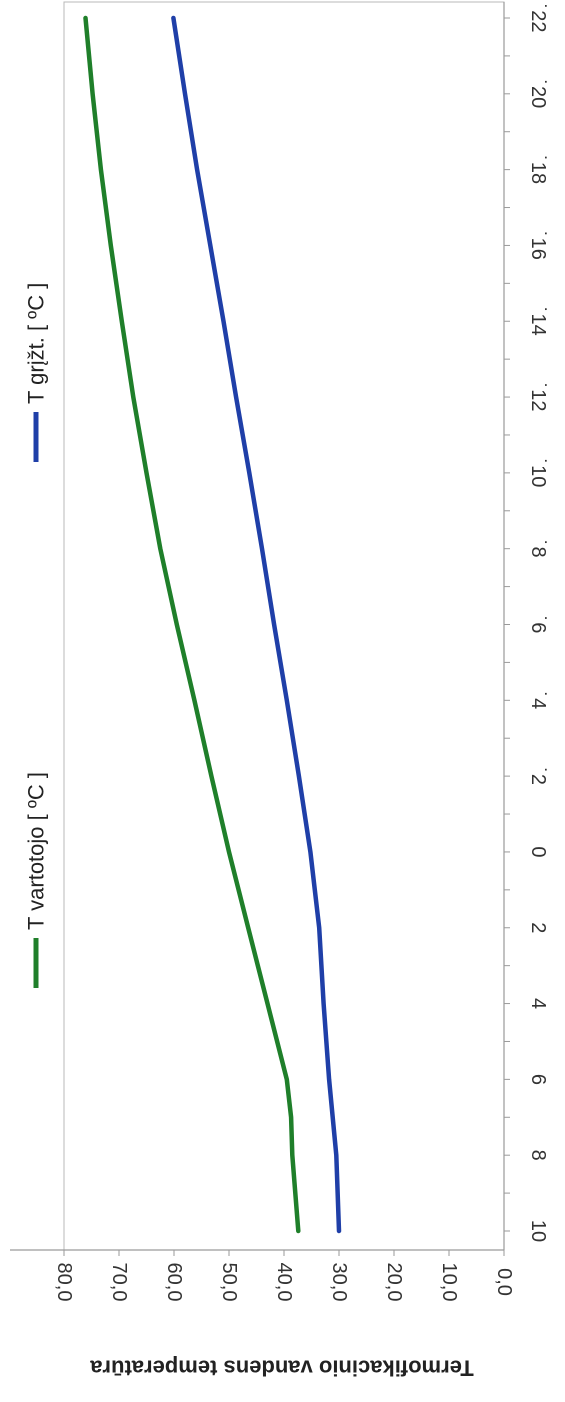 The height and width of the screenshot is (1402, 565). What do you see at coordinates (538, 625) in the screenshot?
I see `category-axis-tick-label: ˙6` at bounding box center [538, 625].